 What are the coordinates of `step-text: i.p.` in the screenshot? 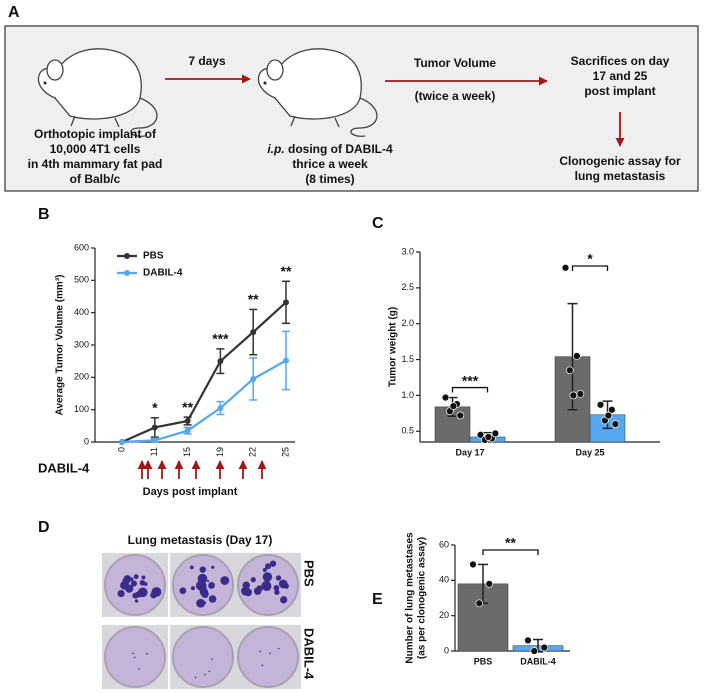 It's located at (275, 149).